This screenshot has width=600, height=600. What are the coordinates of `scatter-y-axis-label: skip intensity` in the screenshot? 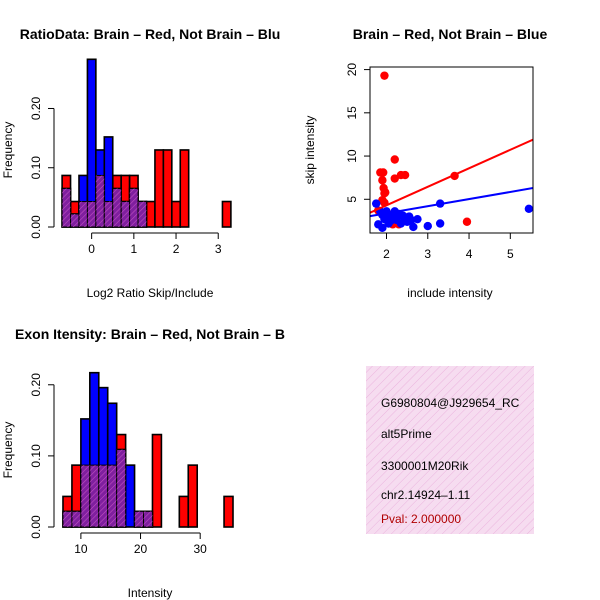 It's located at (310, 150).